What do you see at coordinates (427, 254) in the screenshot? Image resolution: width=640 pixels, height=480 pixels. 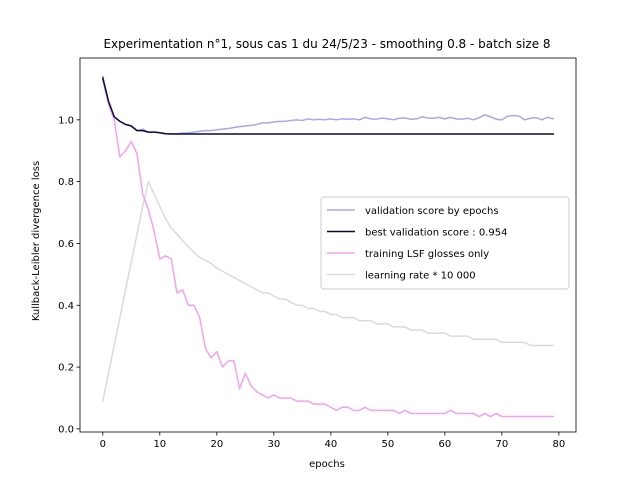 I see `legend-label-training-lsf-glosses-only: training LSF glosses only` at bounding box center [427, 254].